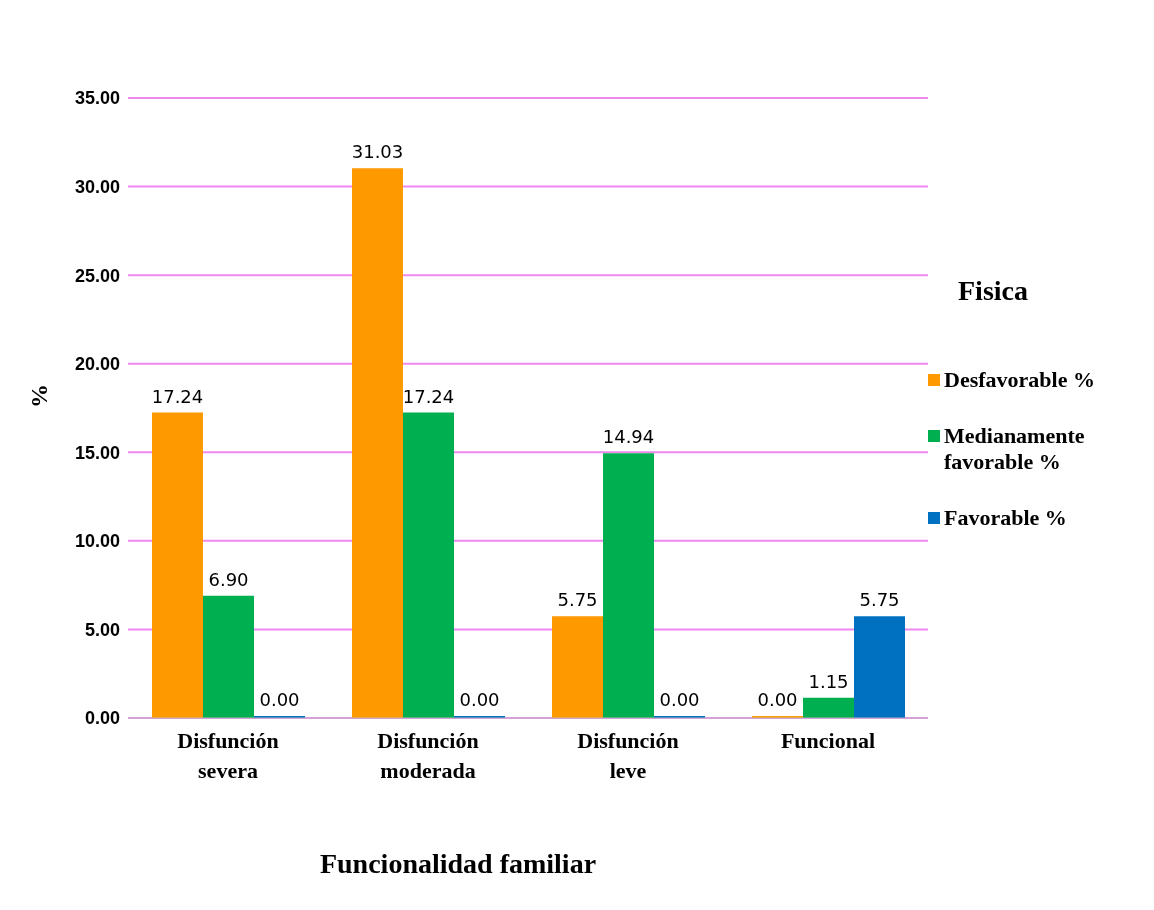 Image resolution: width=1154 pixels, height=910 pixels. Describe the element at coordinates (458, 864) in the screenshot. I see `x-axis-title: Funcionalidad familiar` at that location.